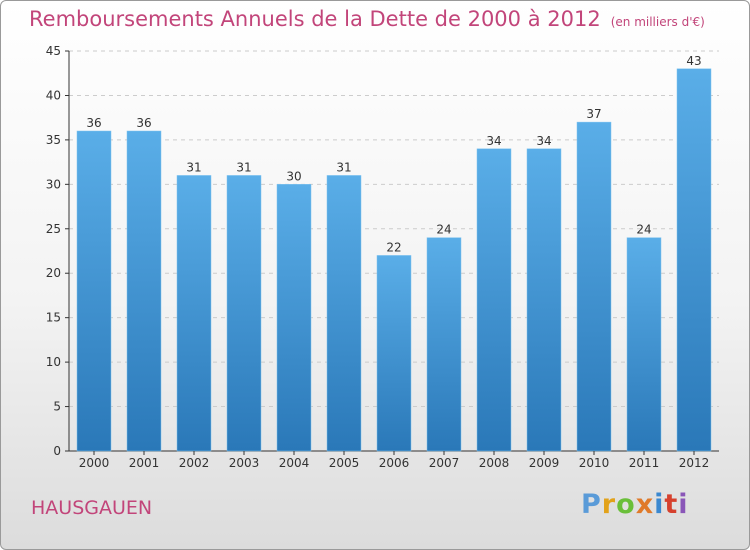 The image size is (750, 550). What do you see at coordinates (671, 504) in the screenshot?
I see `logo-letter: t` at bounding box center [671, 504].